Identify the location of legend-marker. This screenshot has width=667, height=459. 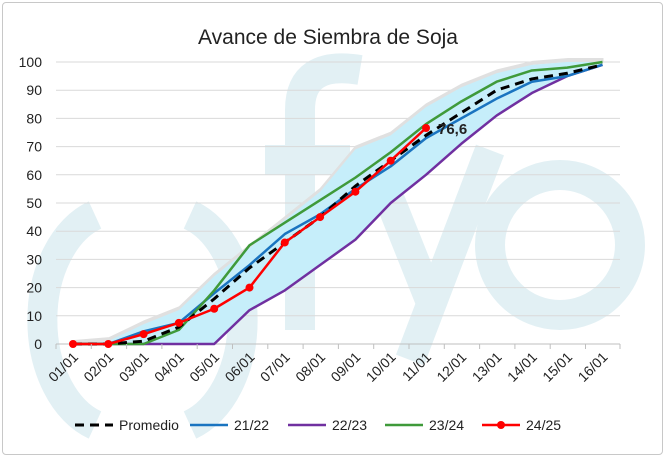
(501, 425).